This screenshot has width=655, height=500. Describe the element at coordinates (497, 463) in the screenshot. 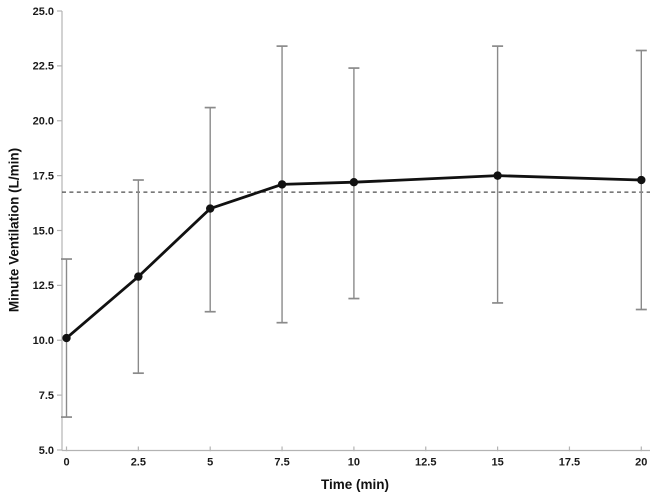

I see `x-axis-tick-label: 15` at that location.